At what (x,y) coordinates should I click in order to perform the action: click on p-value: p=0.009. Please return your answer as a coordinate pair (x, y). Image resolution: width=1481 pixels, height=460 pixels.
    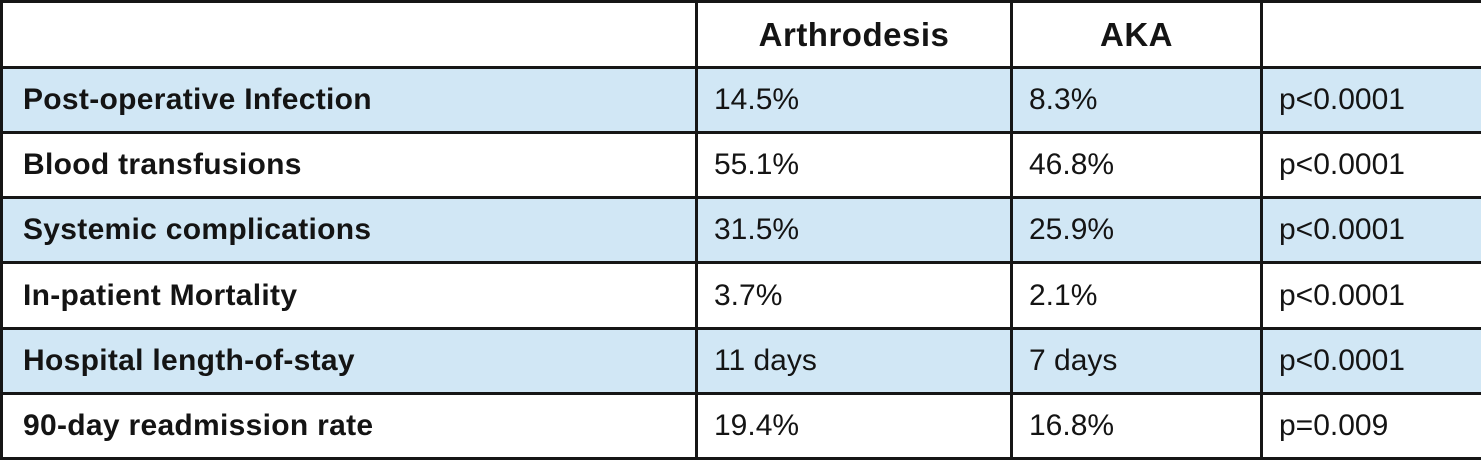
    Looking at the image, I should click on (1370, 425).